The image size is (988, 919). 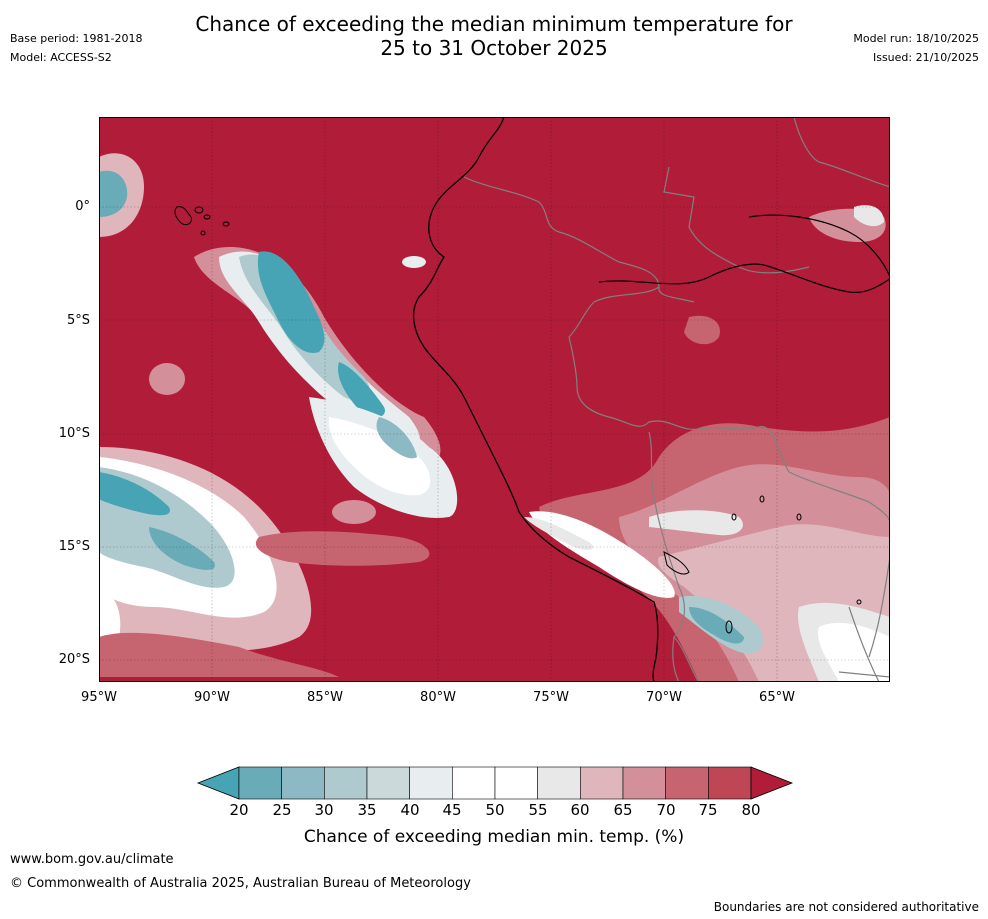 What do you see at coordinates (623, 810) in the screenshot?
I see `colorbar-tick-65: 65` at bounding box center [623, 810].